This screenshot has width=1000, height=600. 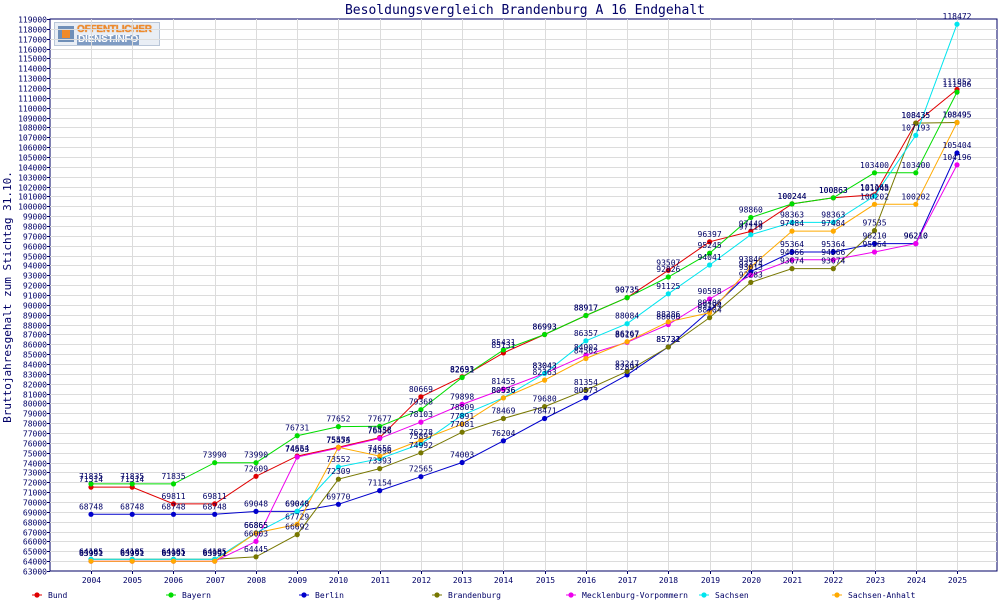 I want to click on data-label: 68748, so click(x=215, y=506).